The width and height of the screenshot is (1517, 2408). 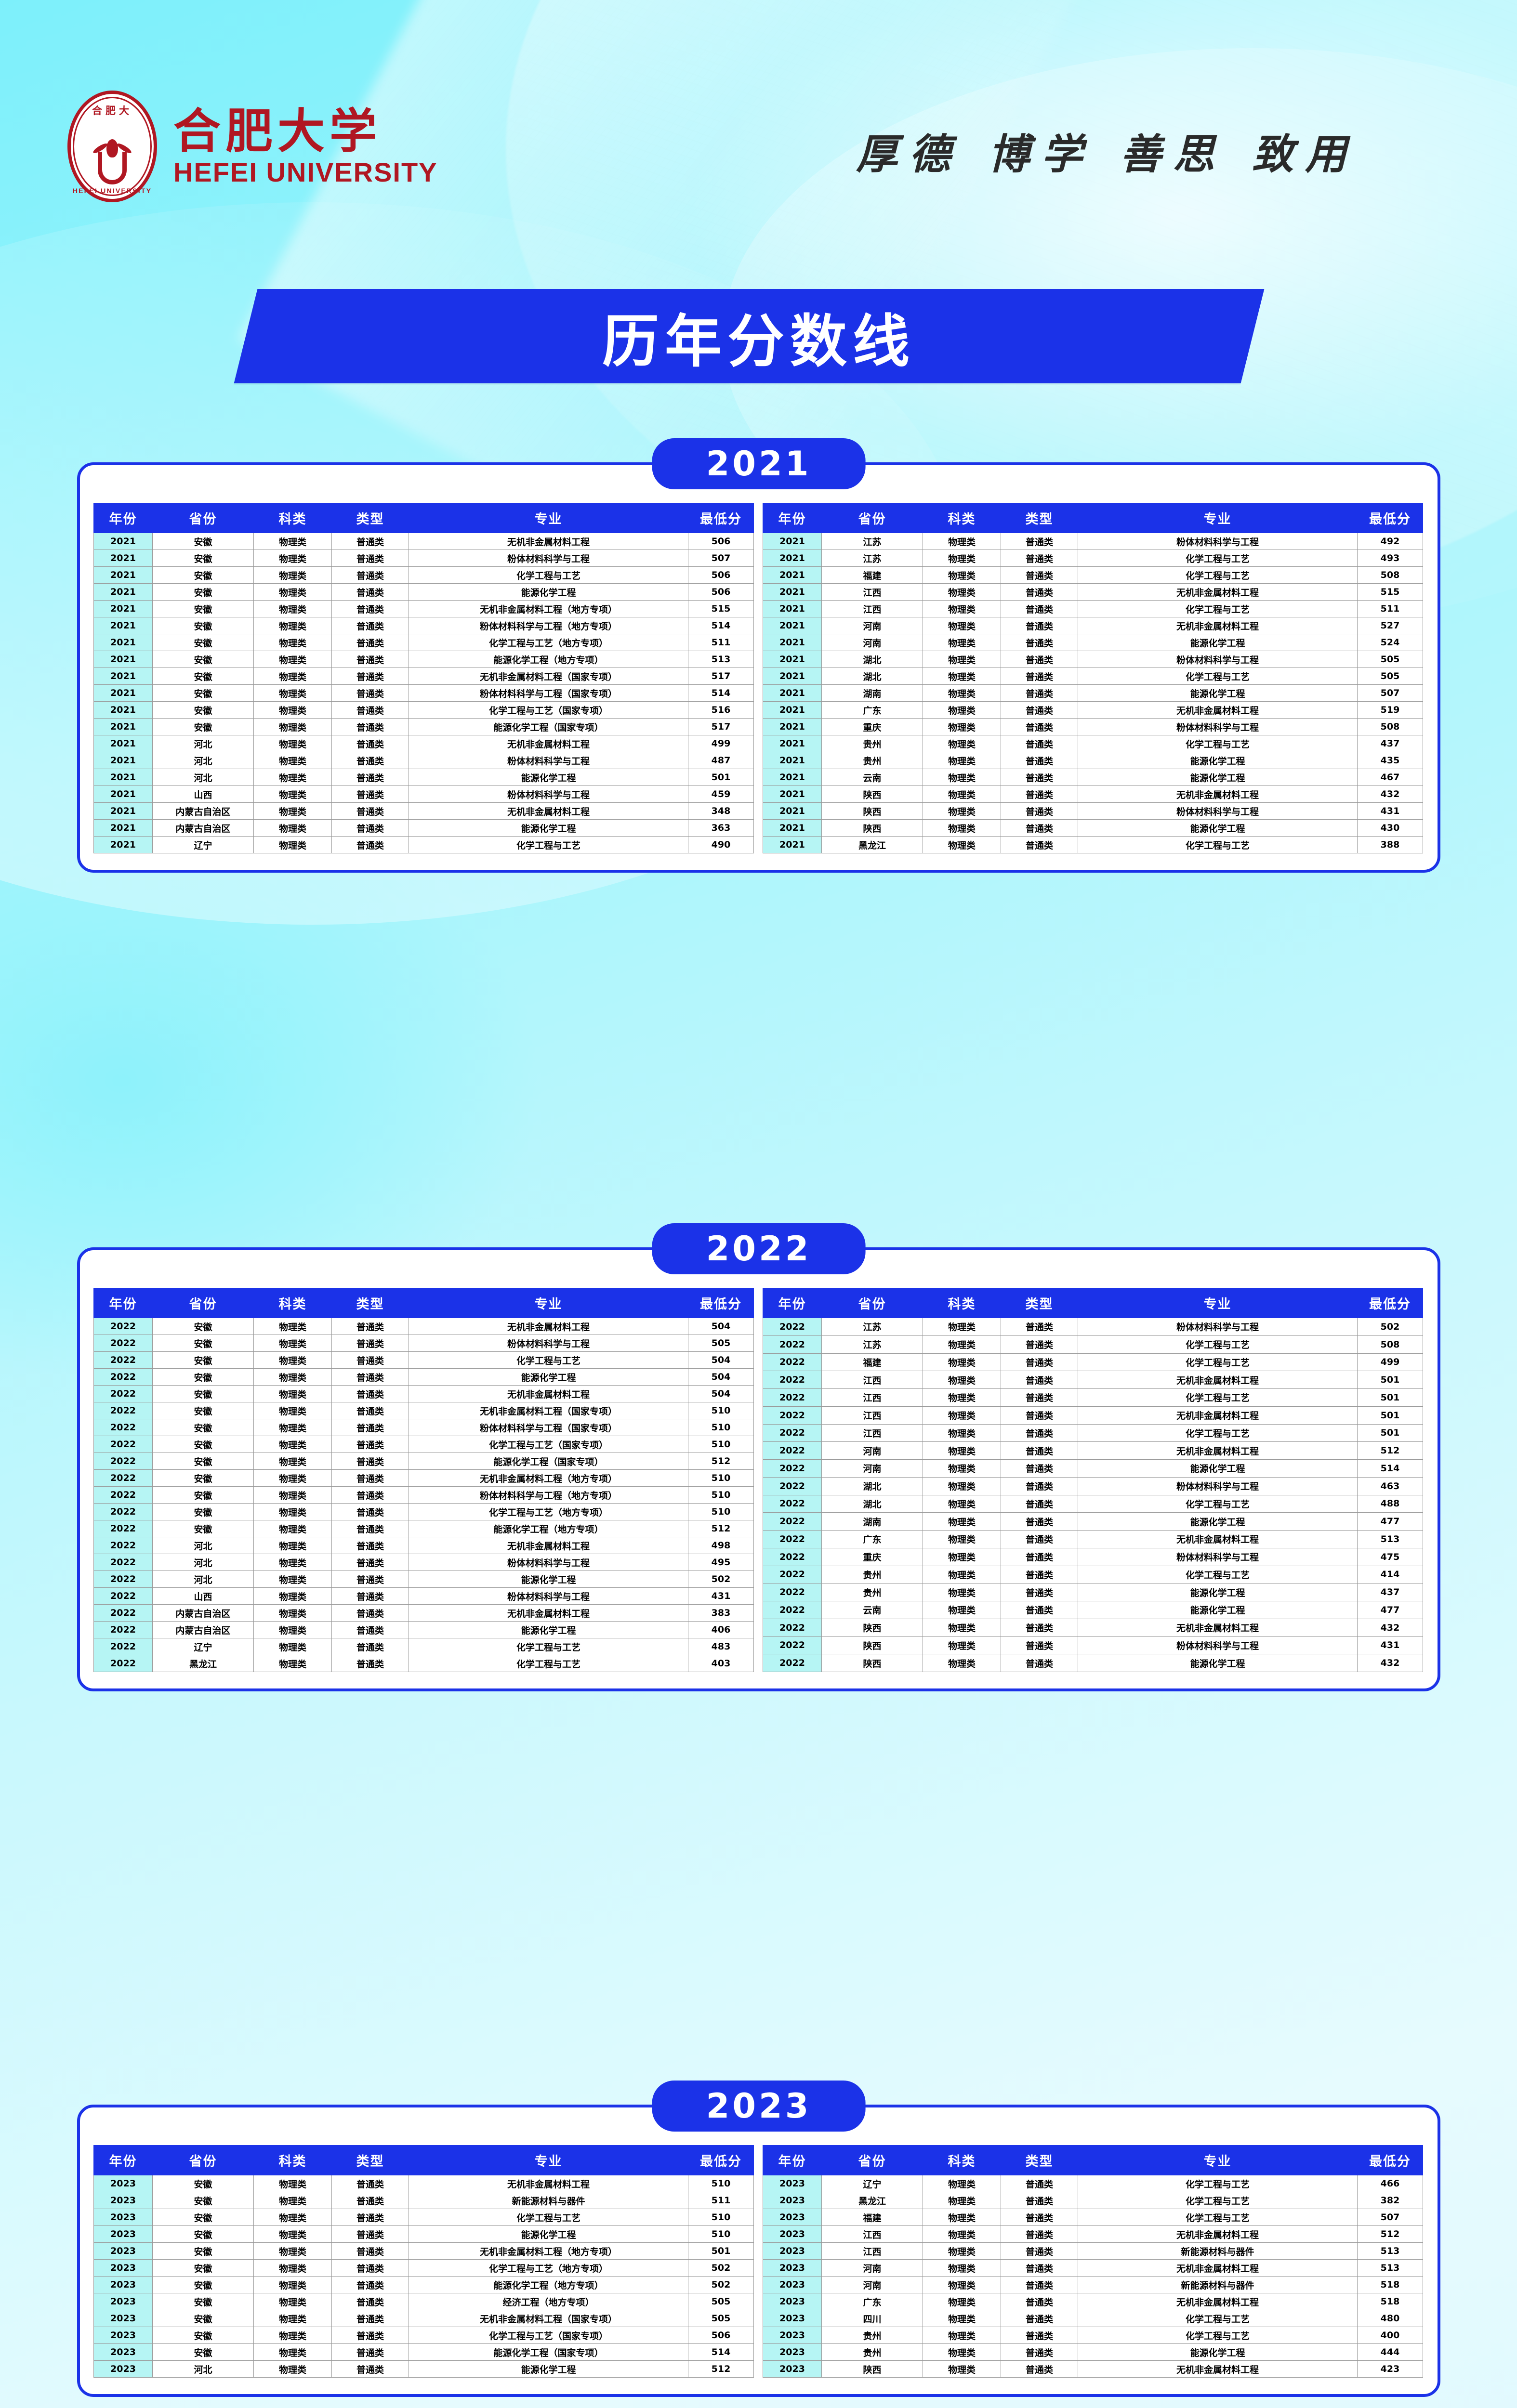 I want to click on cell-major: 无机非金属材料工程（地方专项）, so click(x=548, y=1478).